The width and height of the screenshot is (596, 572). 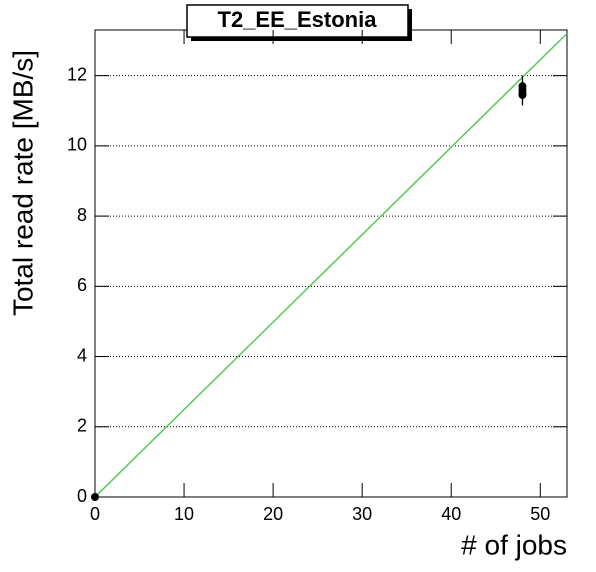 What do you see at coordinates (451, 514) in the screenshot?
I see `x-tick-label: 40` at bounding box center [451, 514].